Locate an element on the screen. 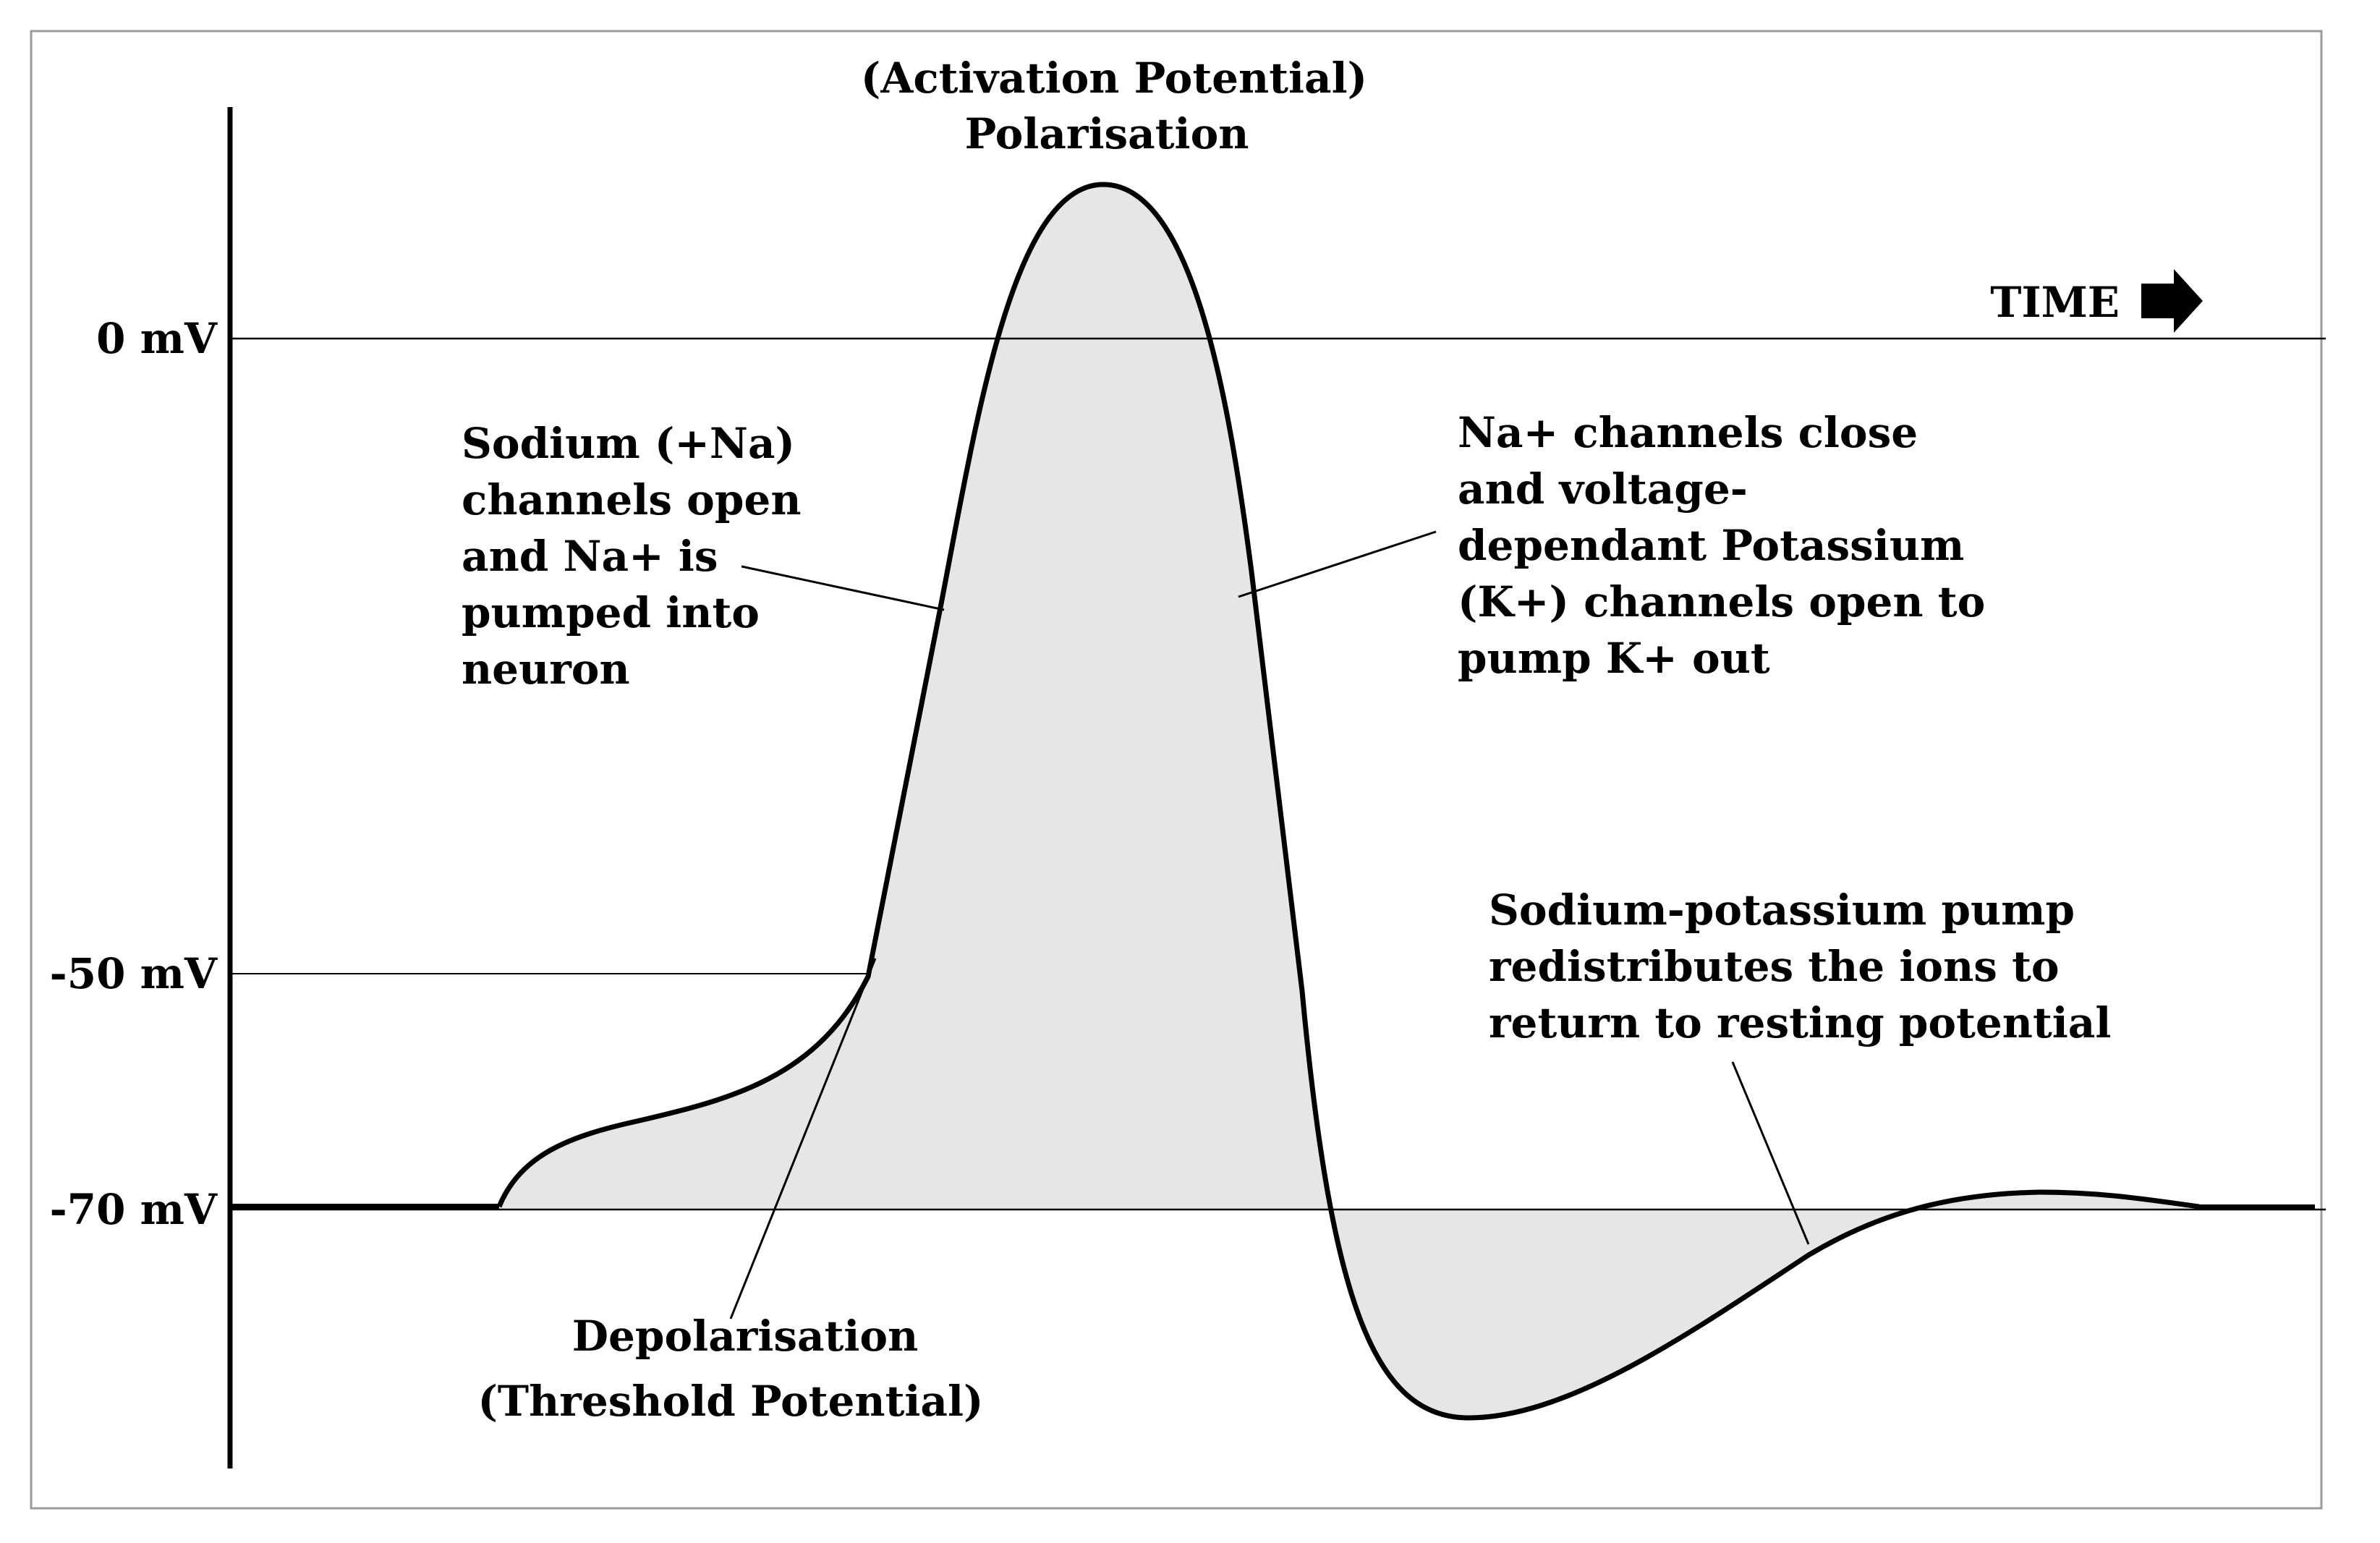 The image size is (2380, 1543). sodium-leader-line is located at coordinates (843, 588).